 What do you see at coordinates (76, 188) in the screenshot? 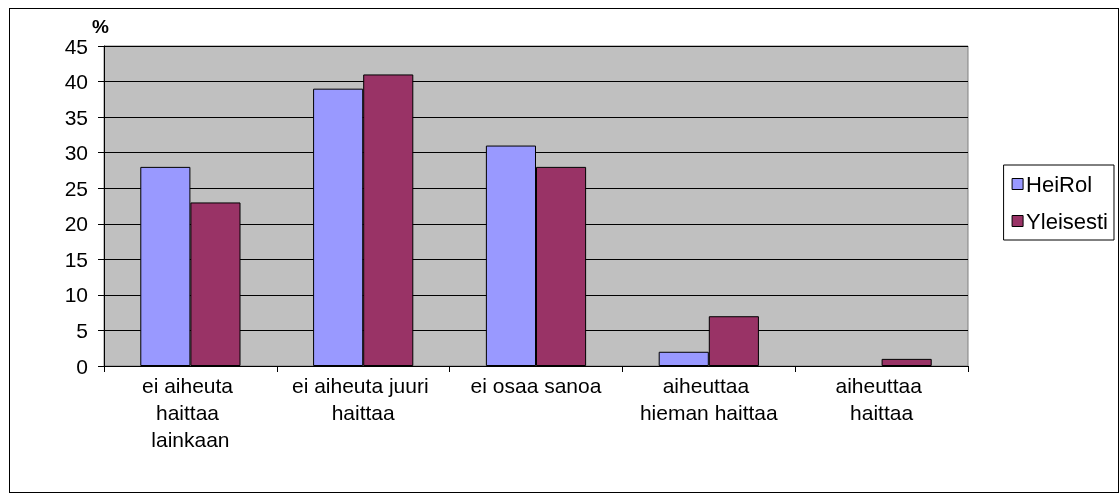
I see `y-tick-label: 25` at bounding box center [76, 188].